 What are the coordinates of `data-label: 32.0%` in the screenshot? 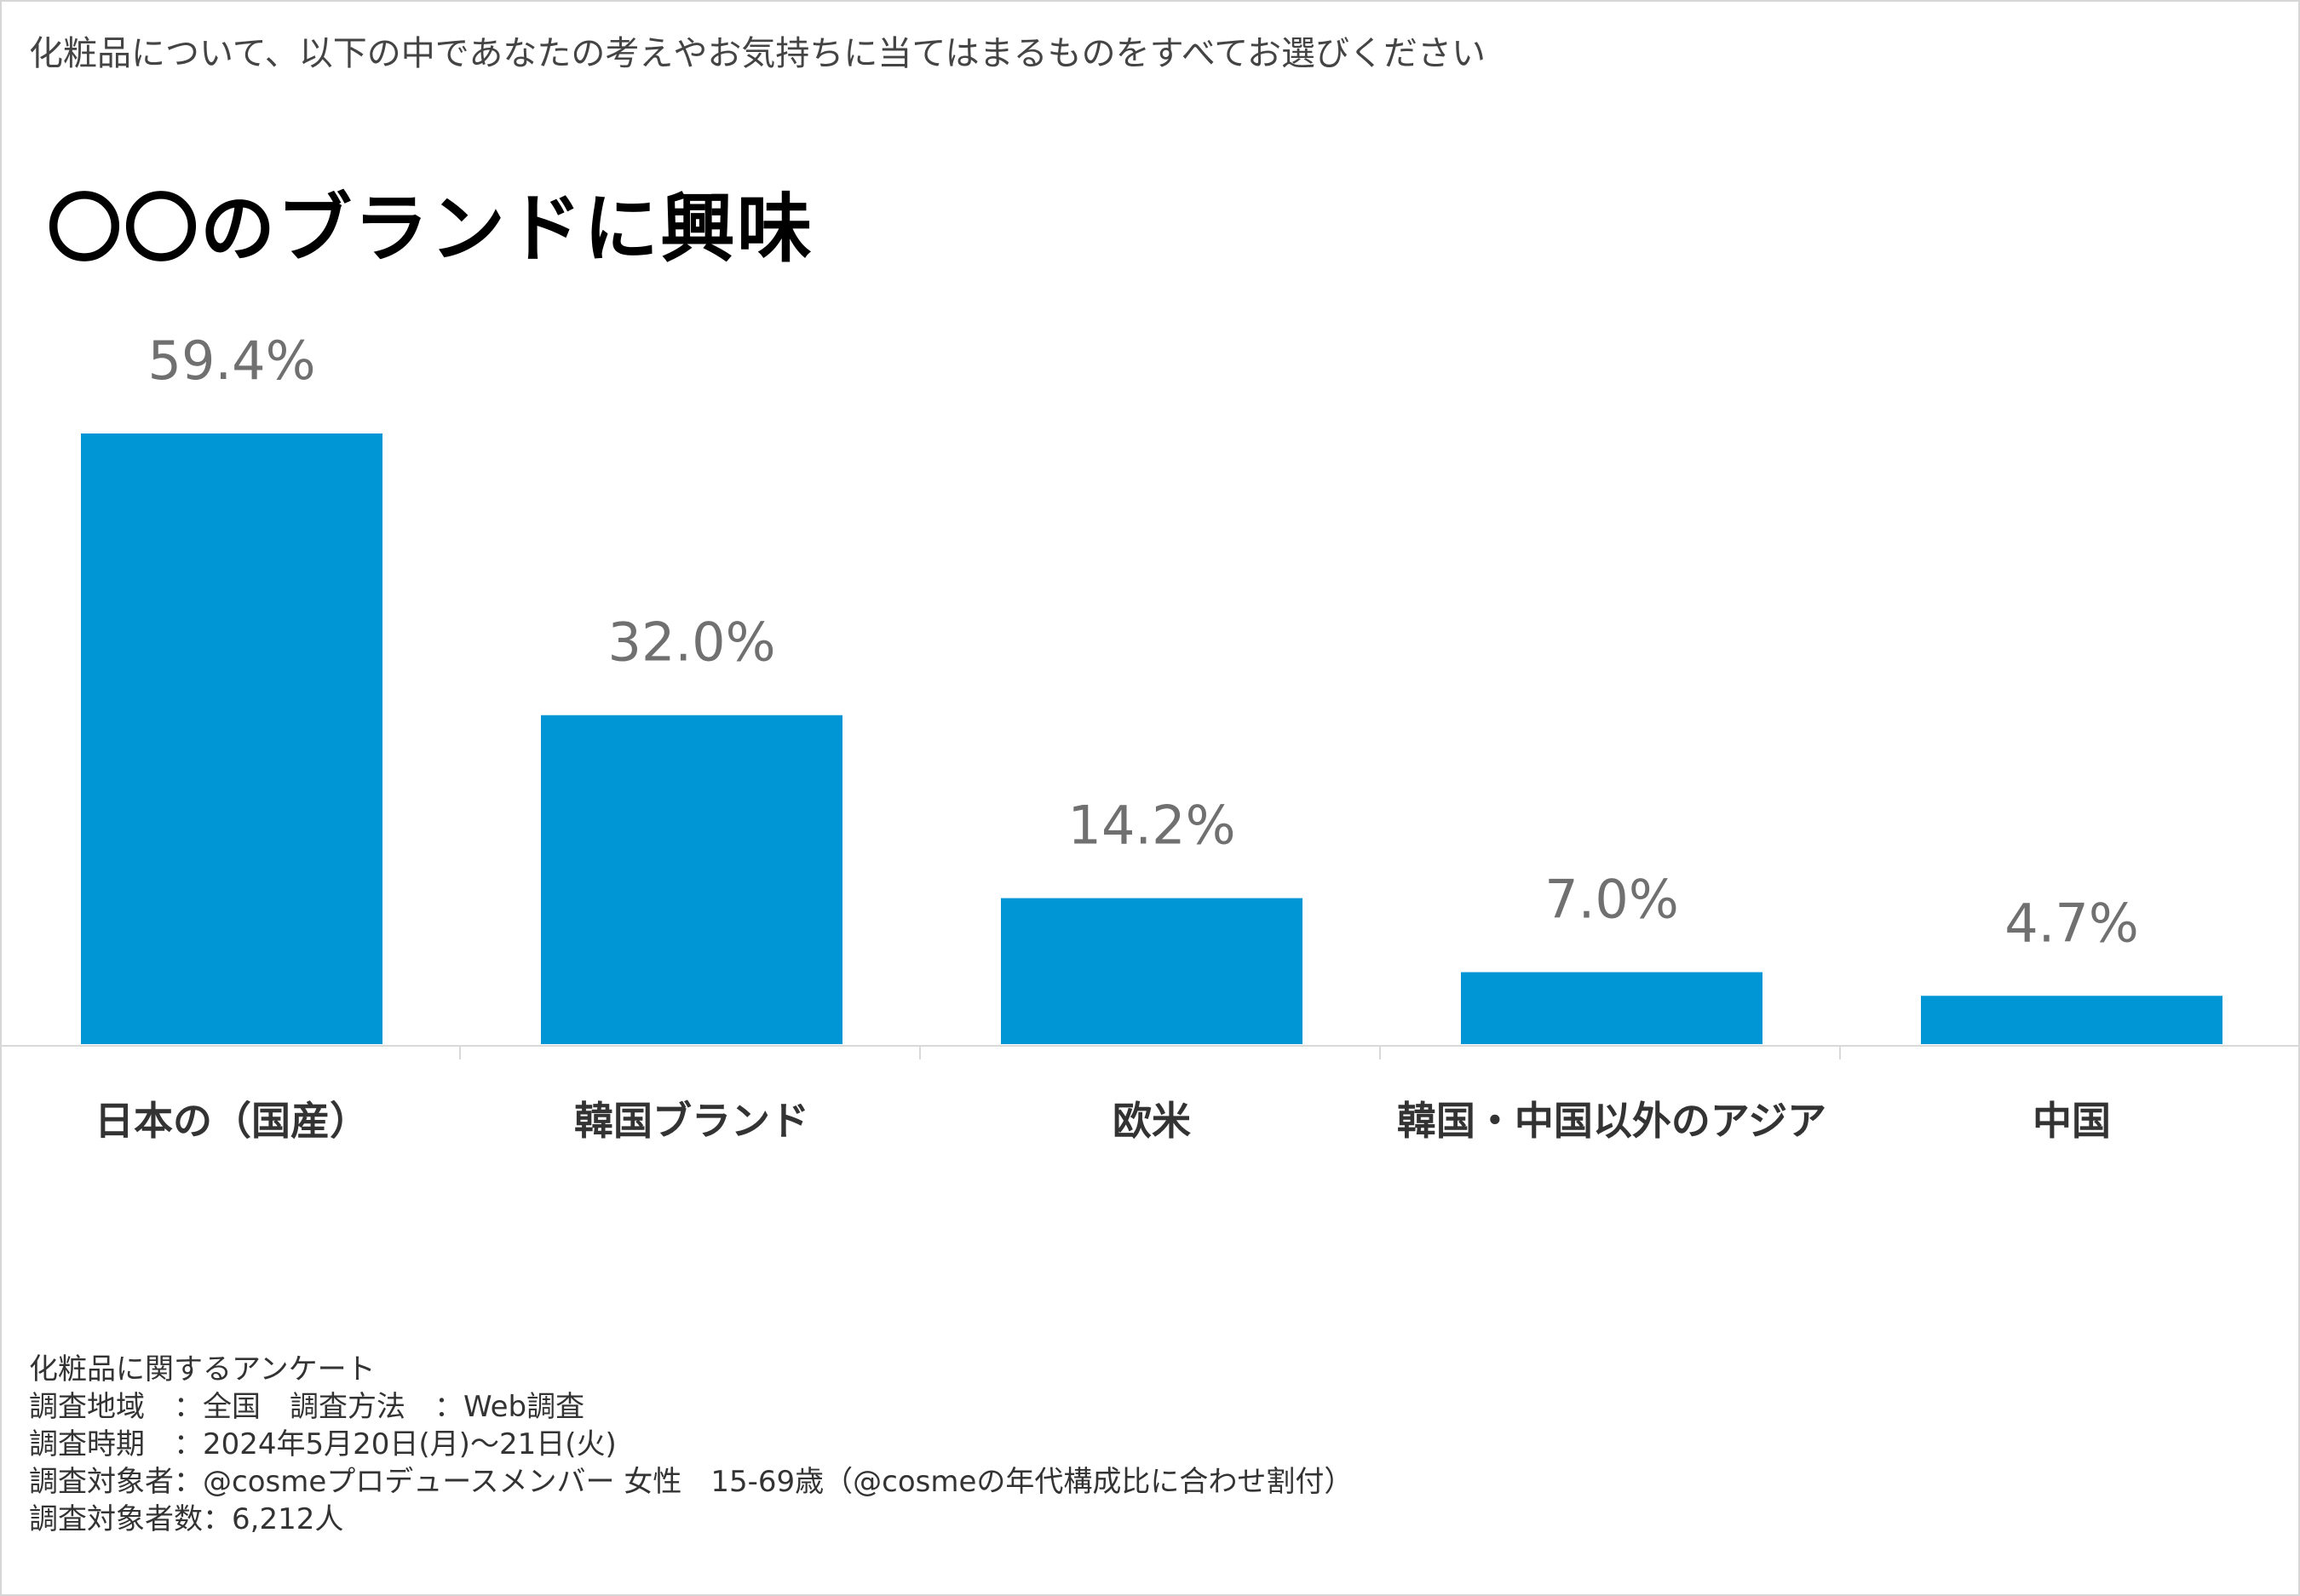 It's located at (692, 642).